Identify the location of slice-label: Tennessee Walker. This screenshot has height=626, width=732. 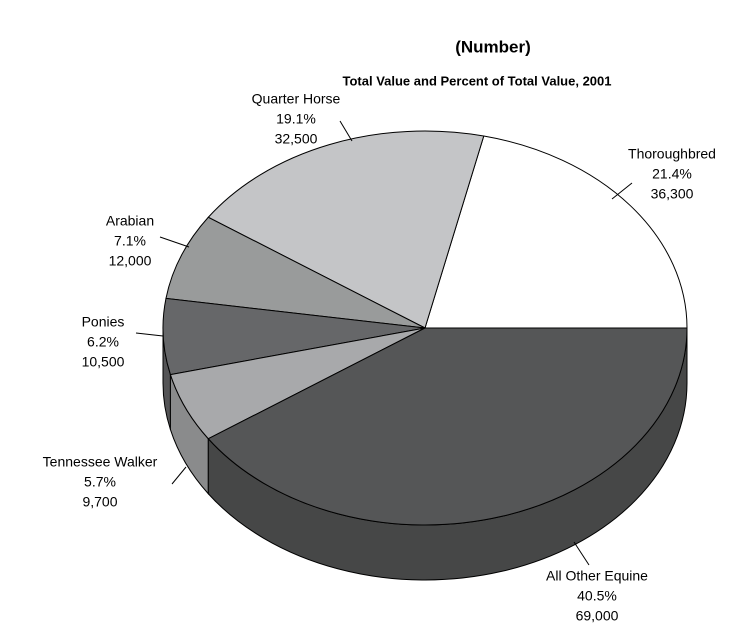
(100, 462).